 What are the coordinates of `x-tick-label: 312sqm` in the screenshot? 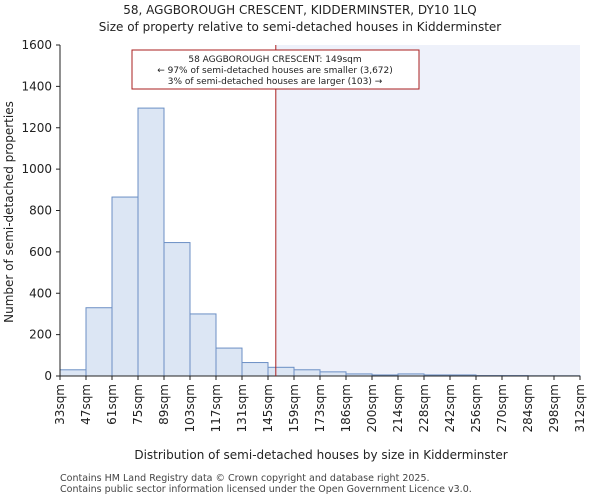 It's located at (580, 408).